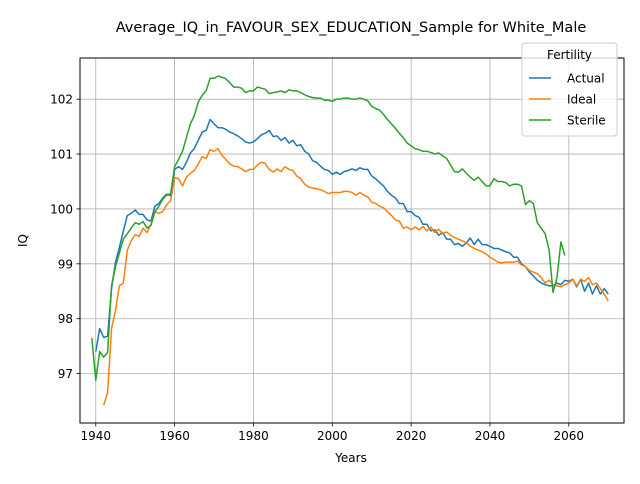 The height and width of the screenshot is (484, 640). Describe the element at coordinates (174, 436) in the screenshot. I see `x-tick-label: 1960` at that location.